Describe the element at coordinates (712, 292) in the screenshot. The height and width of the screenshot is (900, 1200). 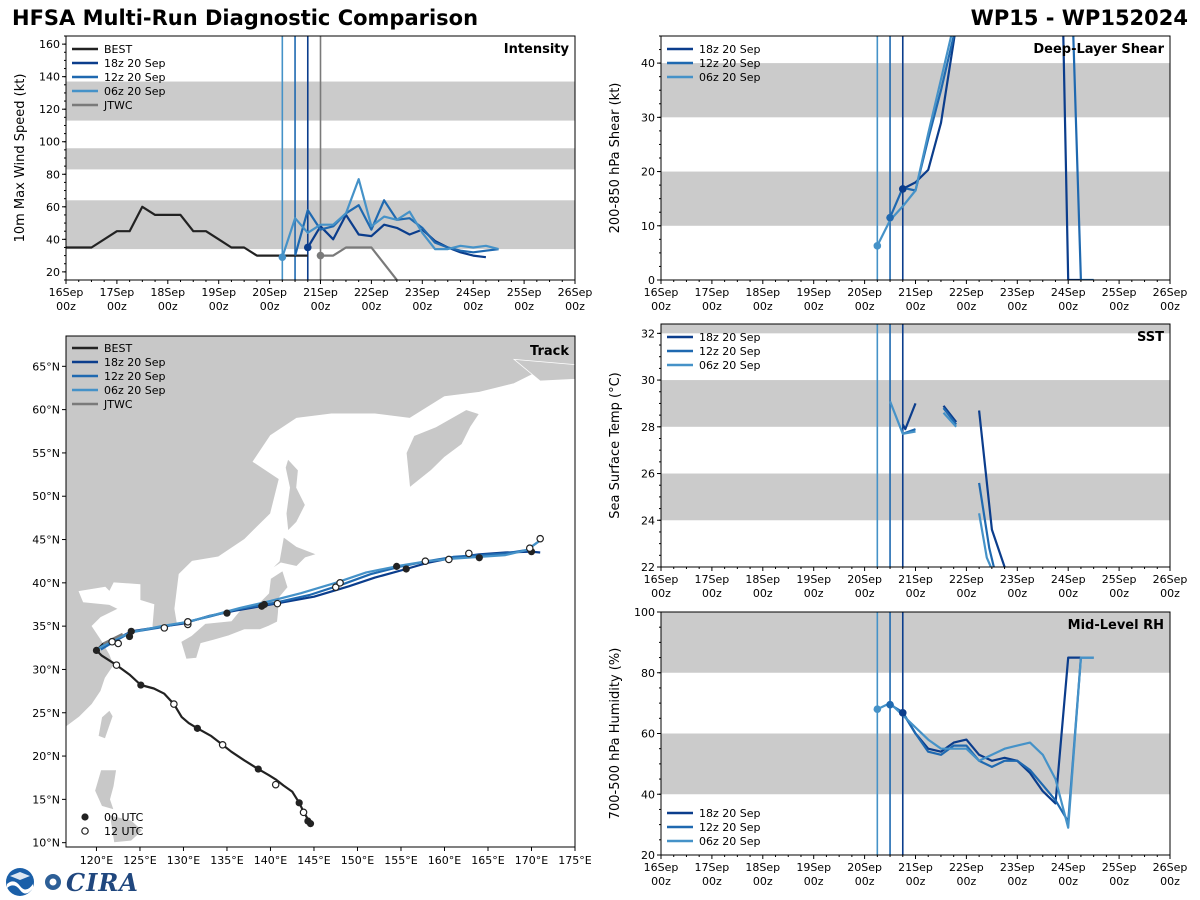
I see `x-tick-label: 17Sep` at that location.